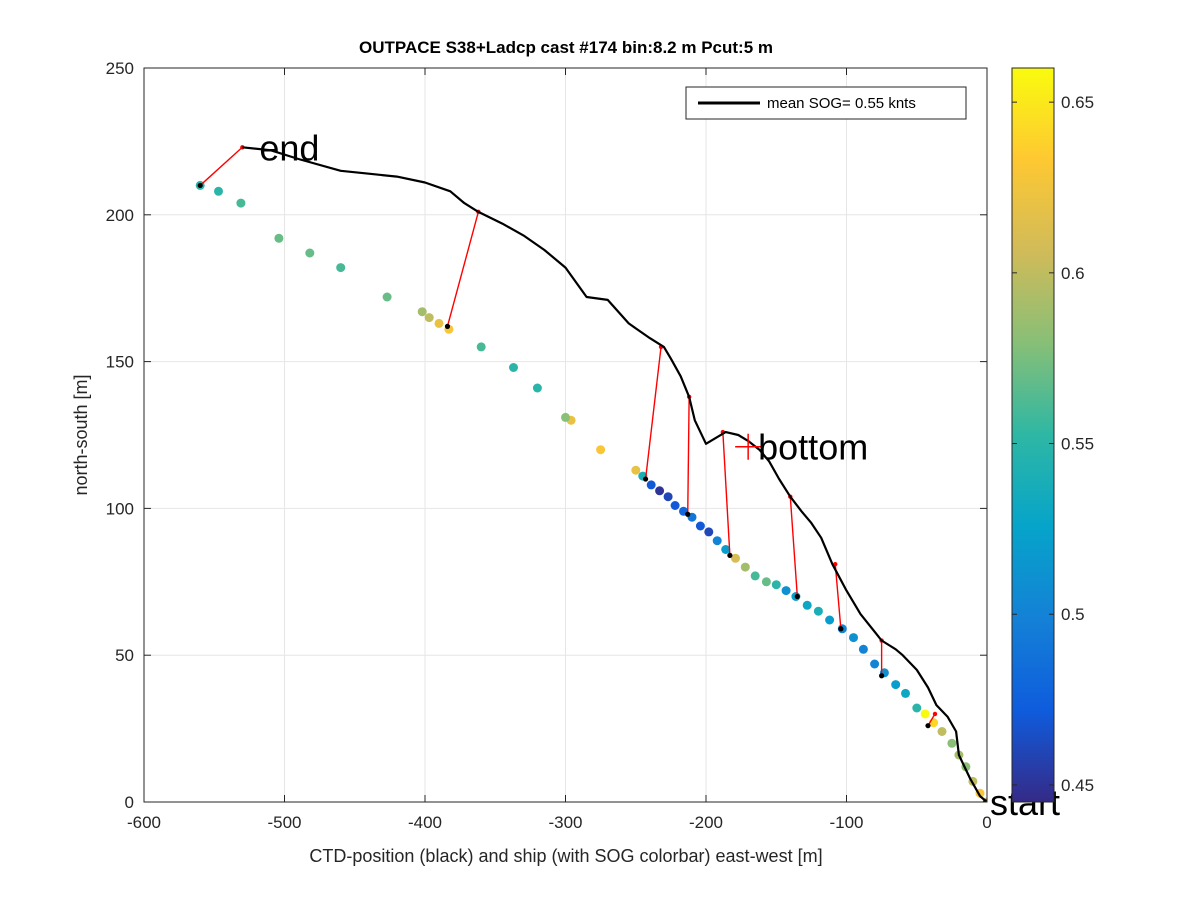  I want to click on x-tick-labels: -600 -500 -400 -300 -200 -100 0, so click(559, 822).